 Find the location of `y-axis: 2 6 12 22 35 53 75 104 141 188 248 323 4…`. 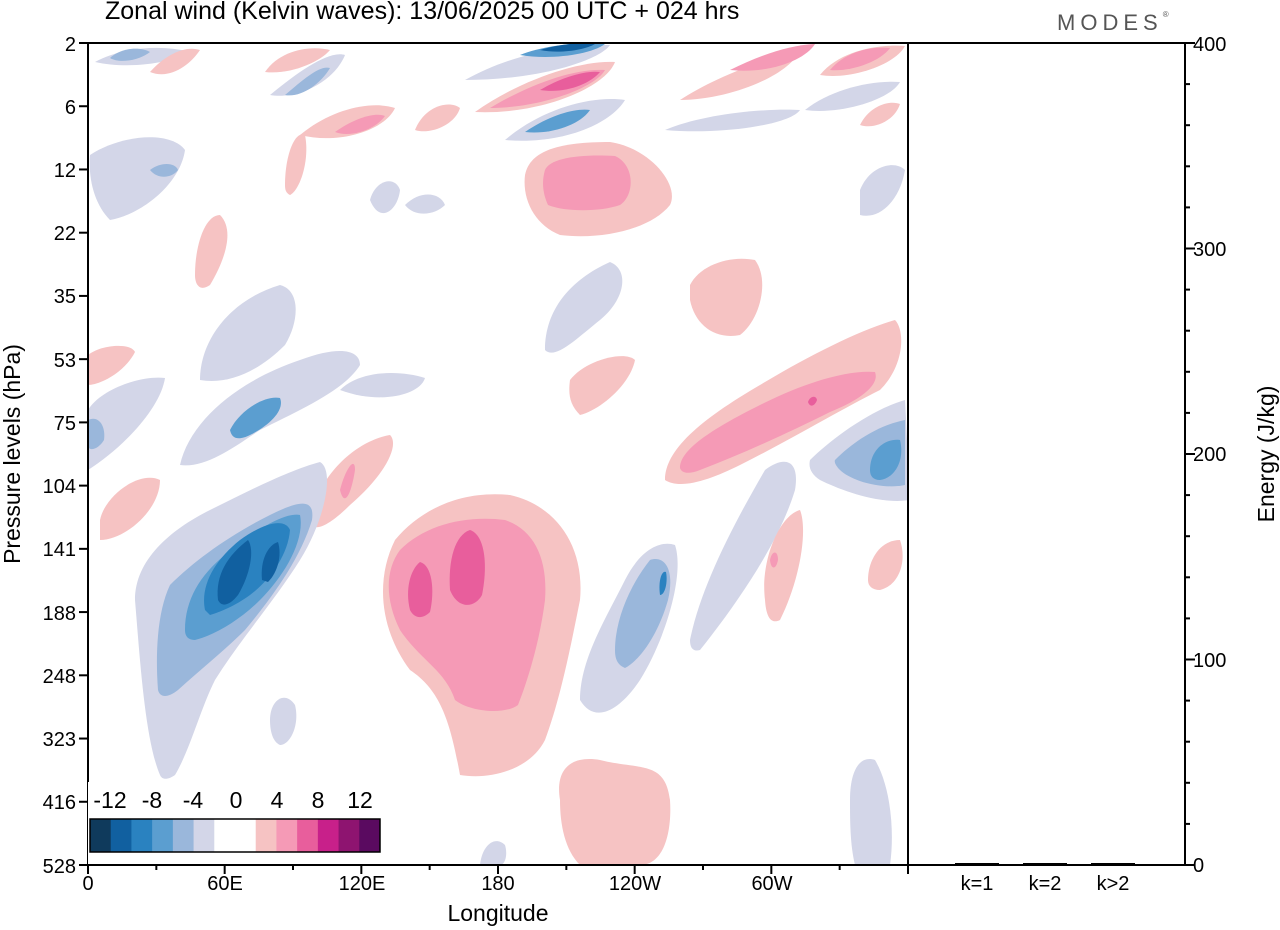

y-axis: 2 6 12 22 35 53 75 104 141 188 248 323 4… is located at coordinates (44, 456).